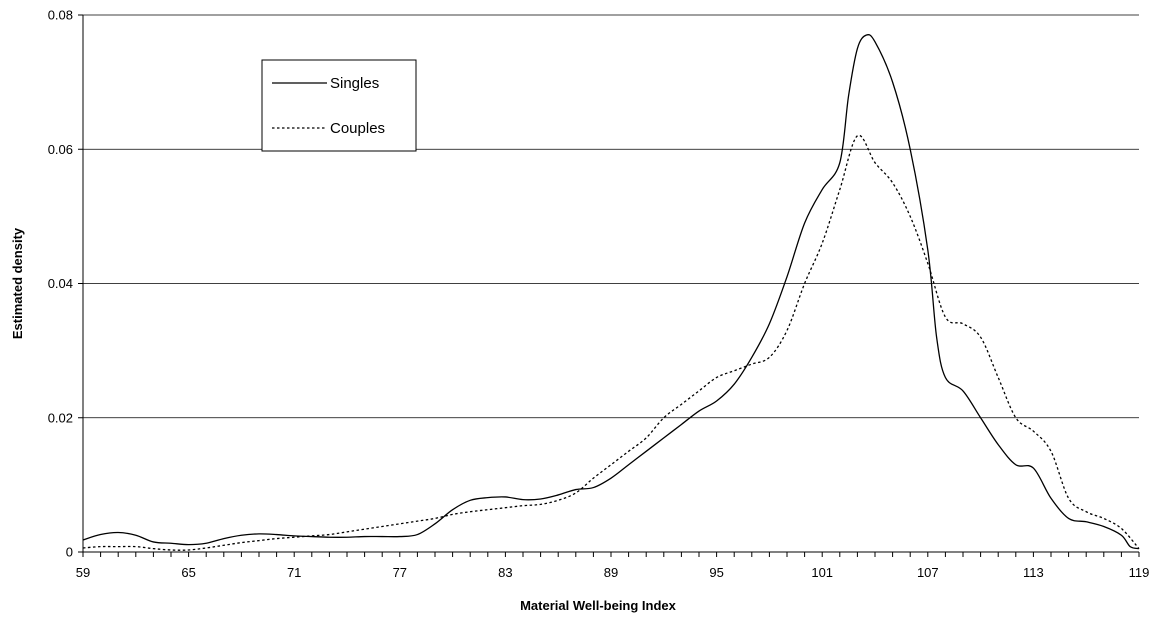  I want to click on x-tick-label: 65, so click(188, 572).